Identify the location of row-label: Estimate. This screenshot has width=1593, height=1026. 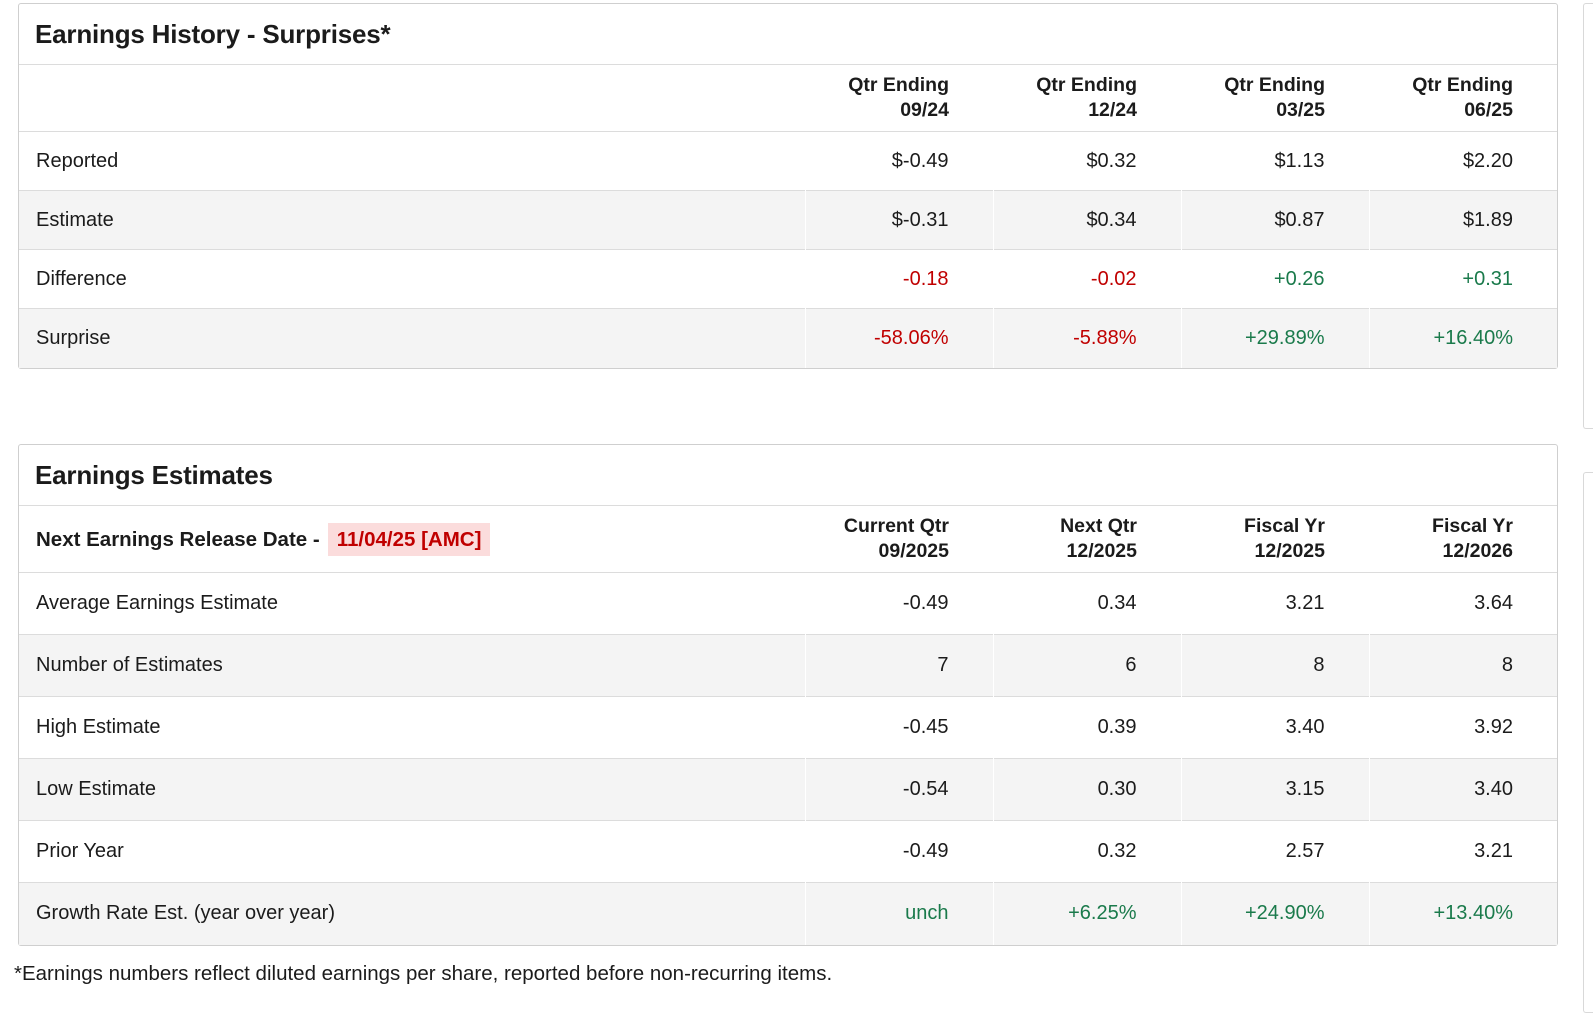
(412, 220).